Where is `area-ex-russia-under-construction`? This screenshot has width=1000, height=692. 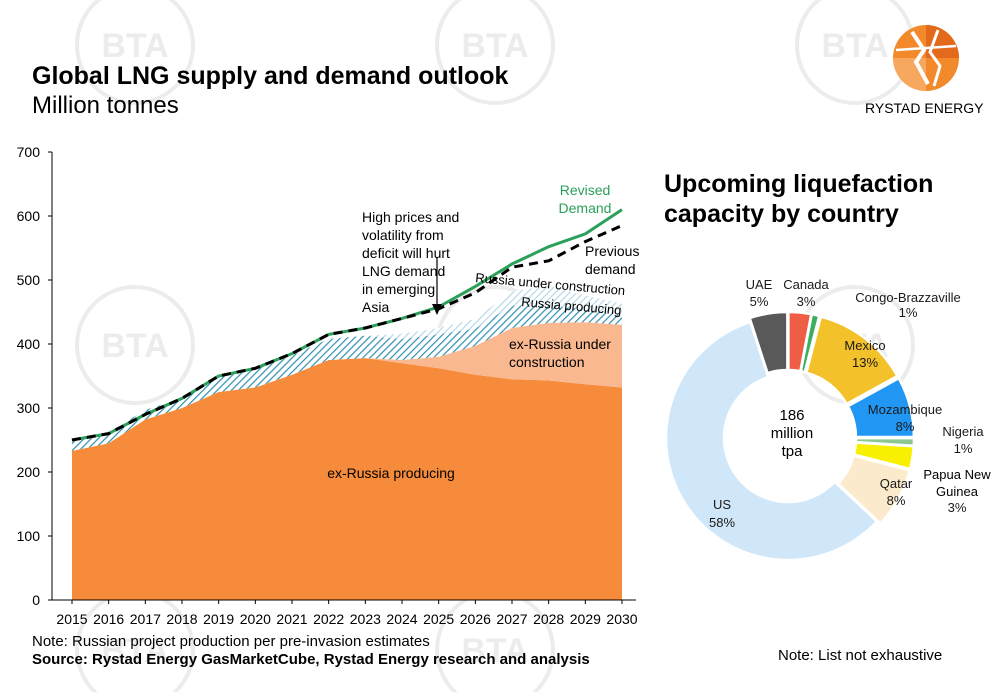 area-ex-russia-under-construction is located at coordinates (347, 386).